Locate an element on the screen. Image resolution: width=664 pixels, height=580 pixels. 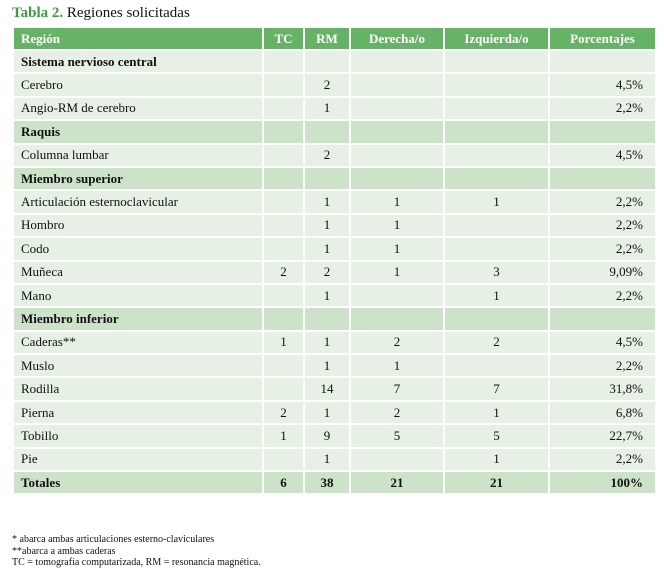
value-cell: 6 is located at coordinates (283, 483).